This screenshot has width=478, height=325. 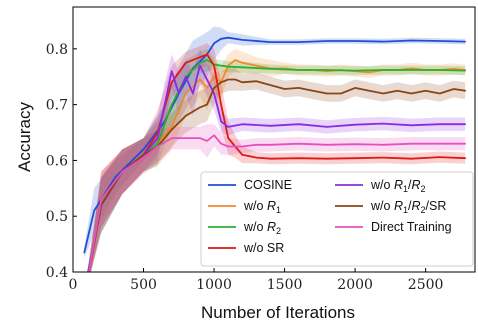 I want to click on legend-label-w-o-r1-r2: w/o R1/R2, so click(x=398, y=186).